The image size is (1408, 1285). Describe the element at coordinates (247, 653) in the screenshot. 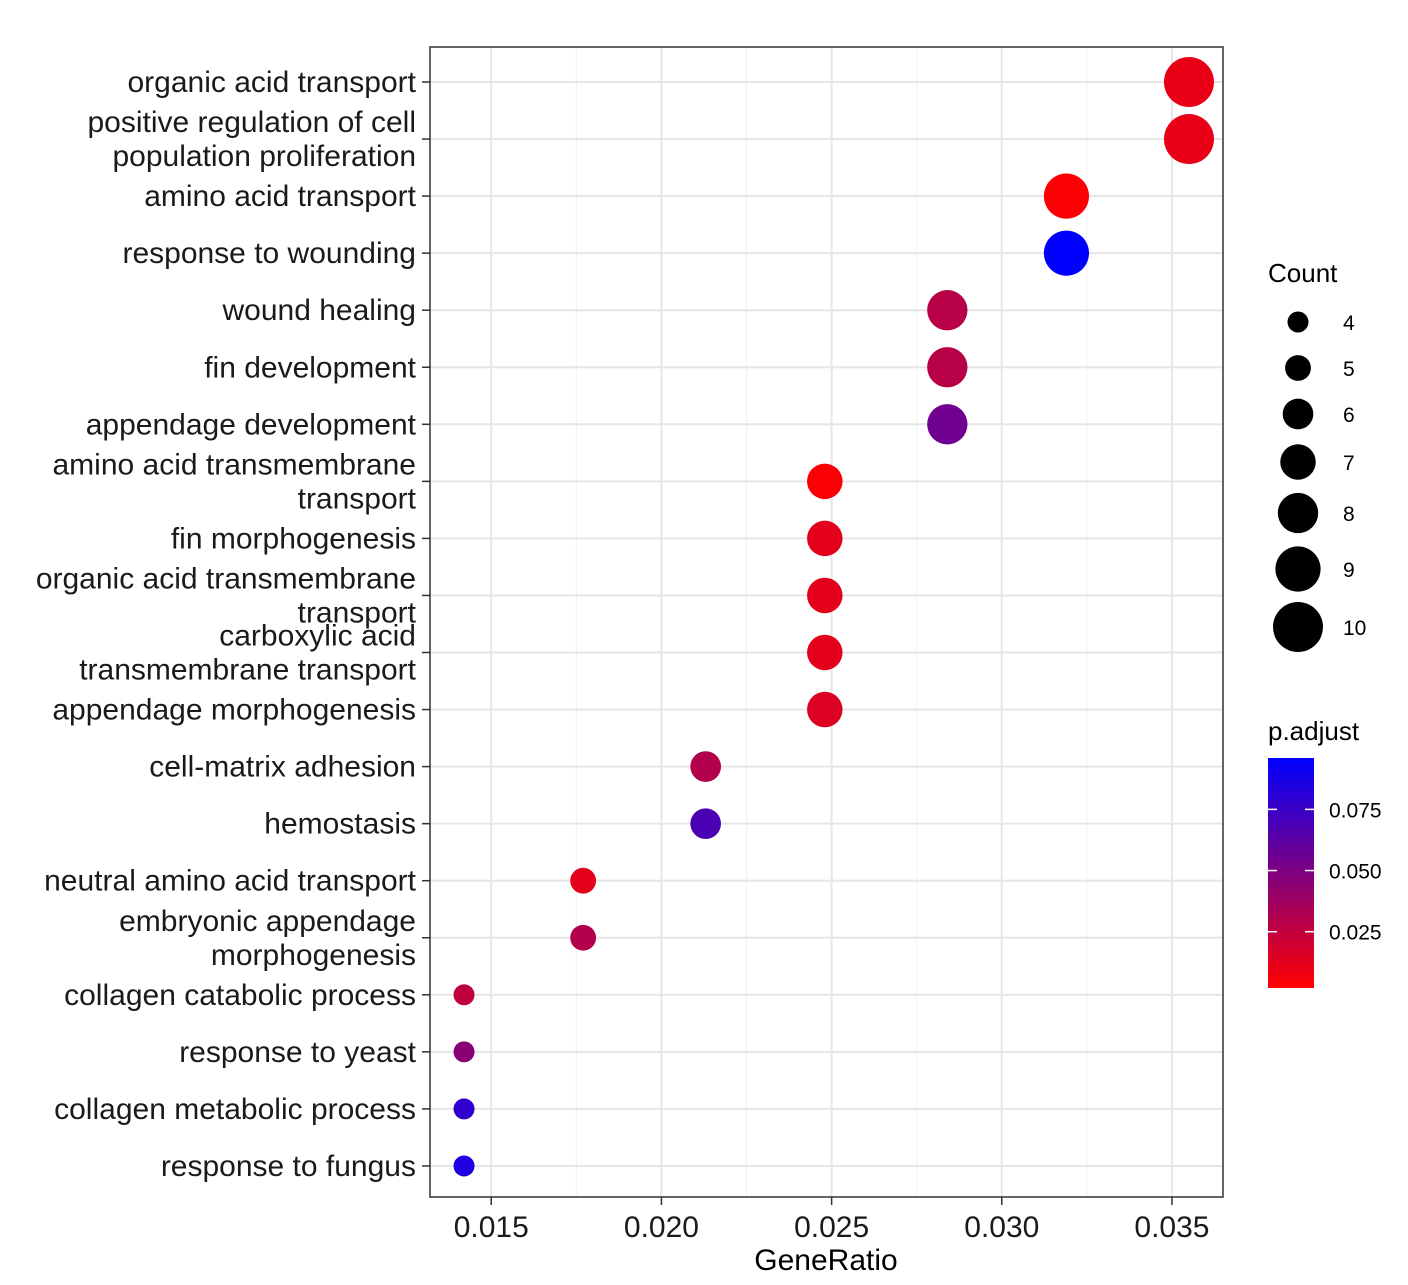

I see `y-tick-label: carboxylic acid transmembrane transport` at that location.